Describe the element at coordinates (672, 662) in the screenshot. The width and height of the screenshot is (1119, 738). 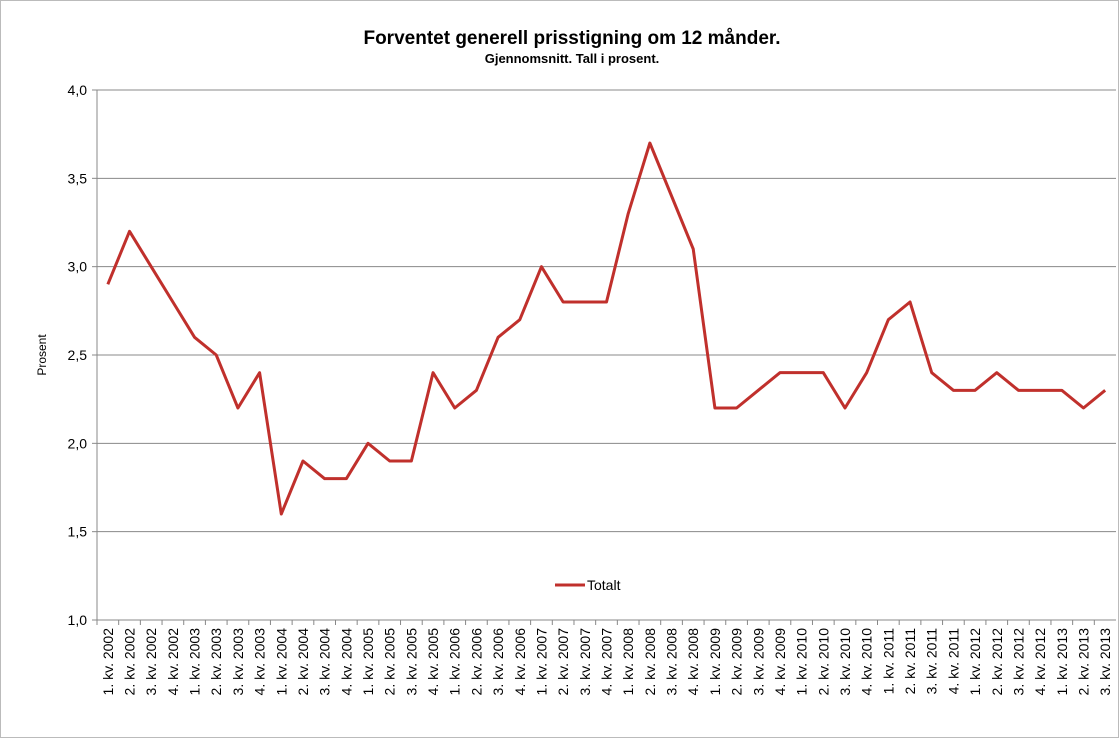
I see `x-tick-label: 3. kv. 2008` at that location.